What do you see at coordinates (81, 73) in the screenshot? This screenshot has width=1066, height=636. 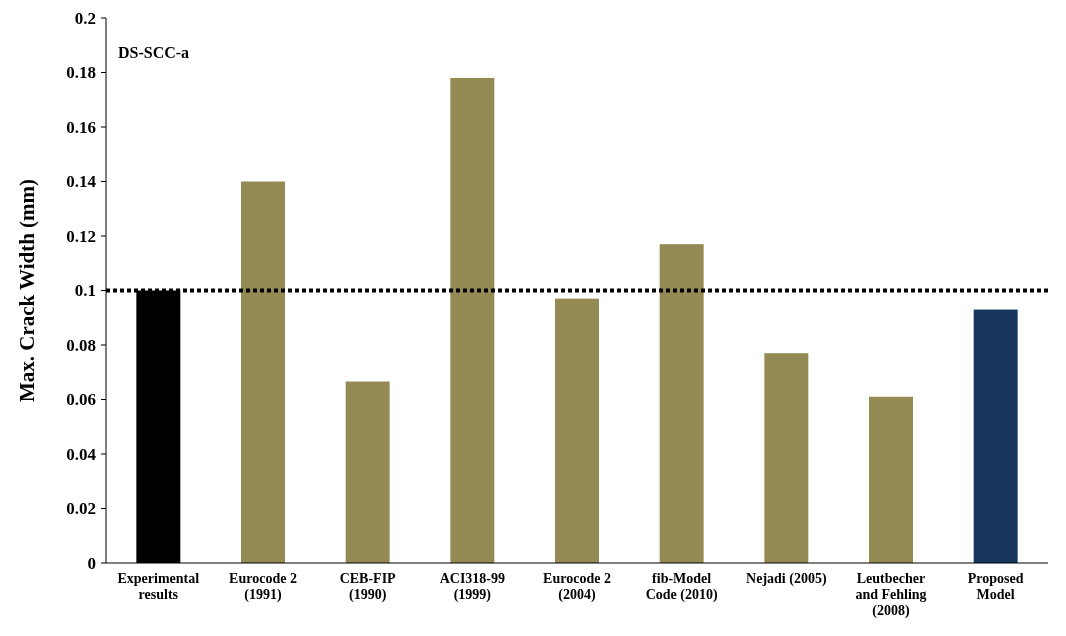 I see `y-tick-label: 0.18` at bounding box center [81, 73].